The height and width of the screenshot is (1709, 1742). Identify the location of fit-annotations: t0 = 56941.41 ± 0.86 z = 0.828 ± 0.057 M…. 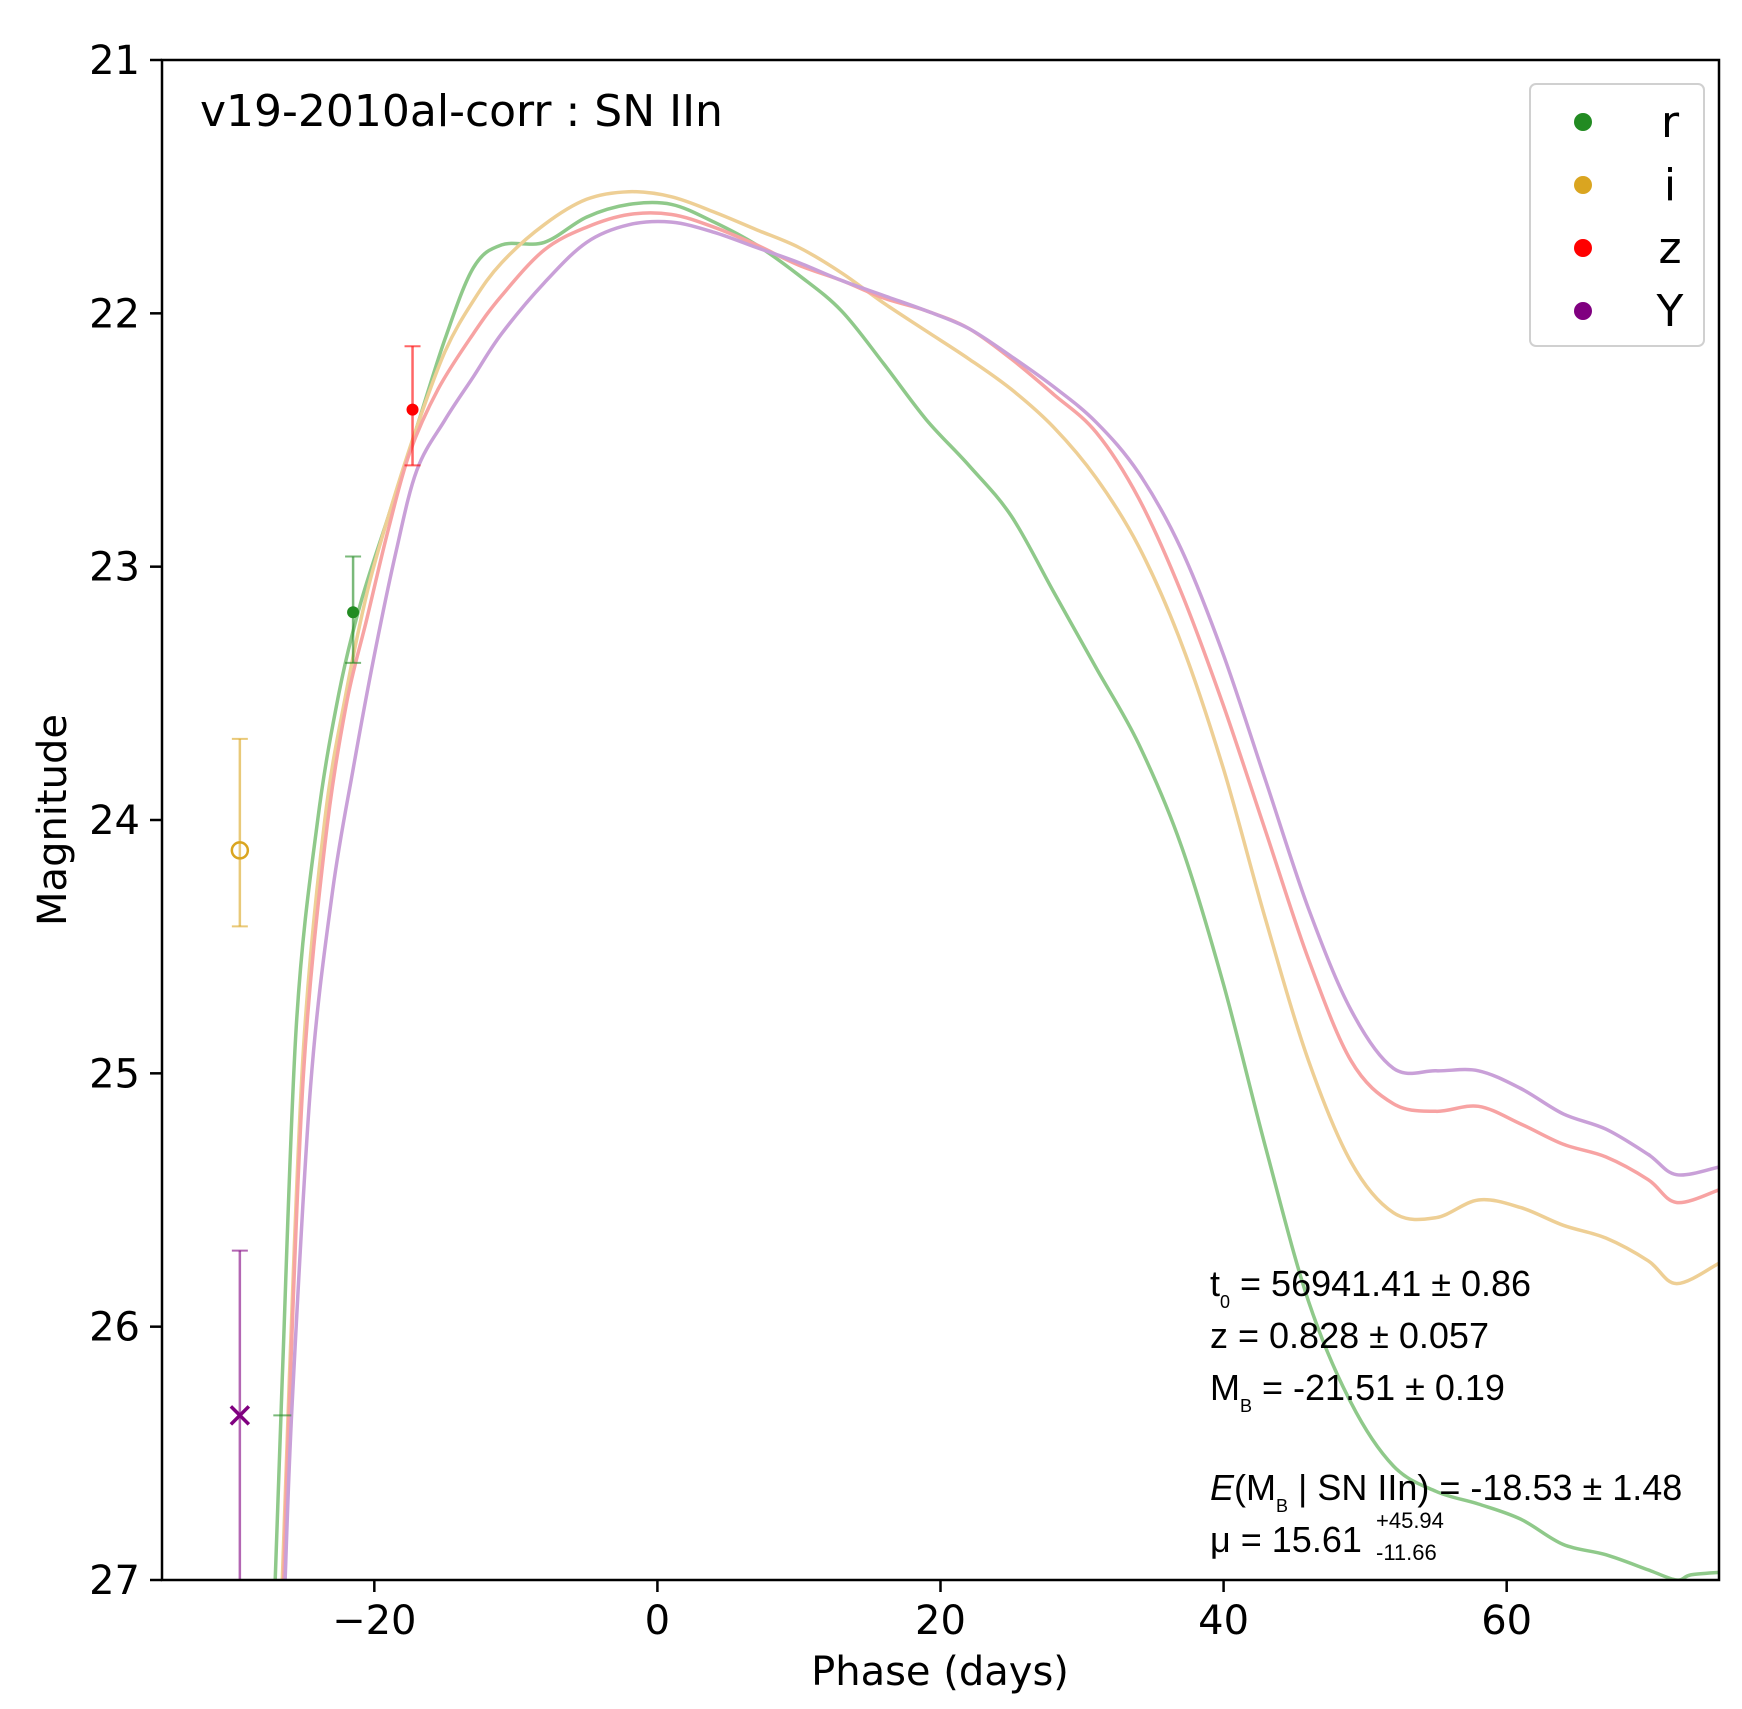
(1446, 1414).